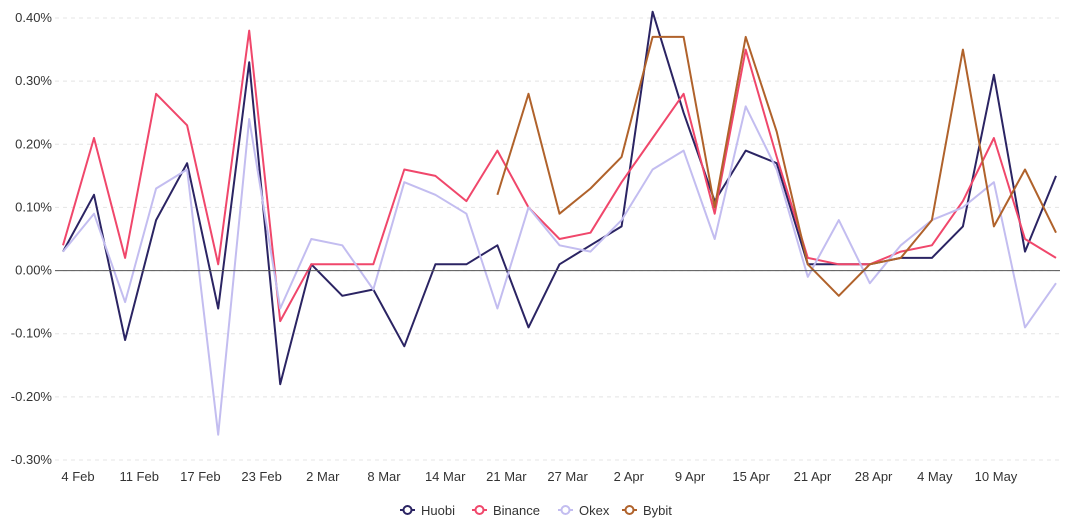  What do you see at coordinates (33, 17) in the screenshot?
I see `y-tick-label: 0.40%` at bounding box center [33, 17].